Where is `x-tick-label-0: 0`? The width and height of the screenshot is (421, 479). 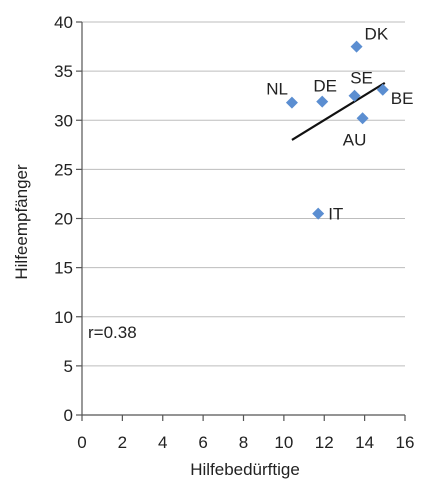
x-tick-label-0: 0 is located at coordinates (81, 442).